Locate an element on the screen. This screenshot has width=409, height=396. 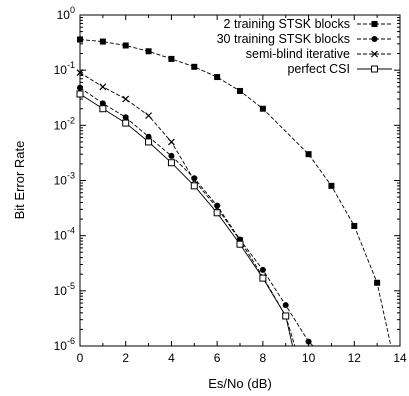
legend-label: 2 training STSK blocks is located at coordinates (287, 24).